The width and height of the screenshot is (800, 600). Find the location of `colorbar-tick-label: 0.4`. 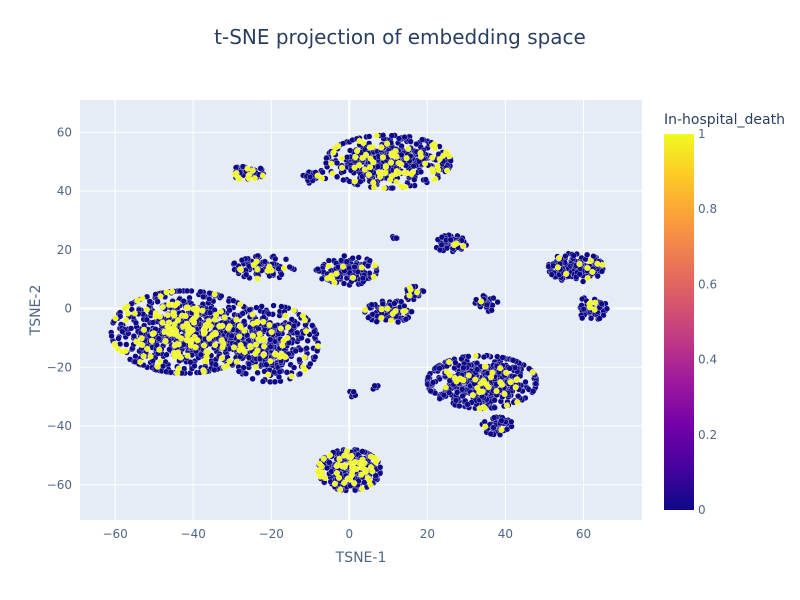

colorbar-tick-label: 0.4 is located at coordinates (707, 360).